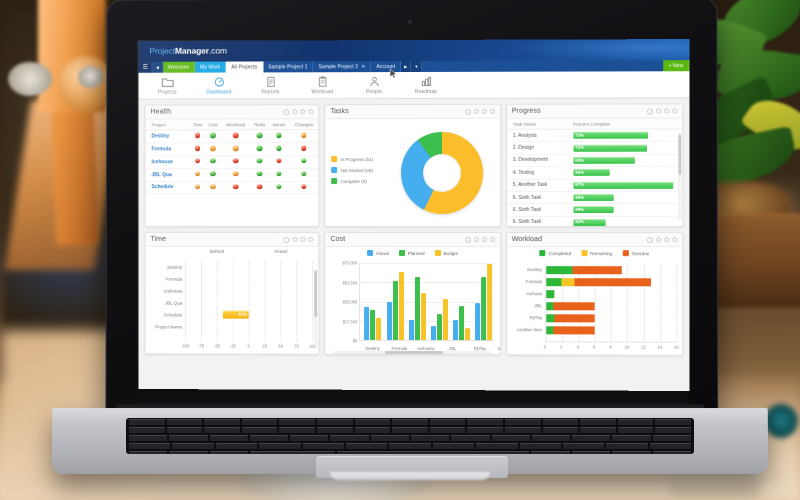 This screenshot has height=500, width=800. Describe the element at coordinates (223, 267) in the screenshot. I see `bar: 82%` at that location.